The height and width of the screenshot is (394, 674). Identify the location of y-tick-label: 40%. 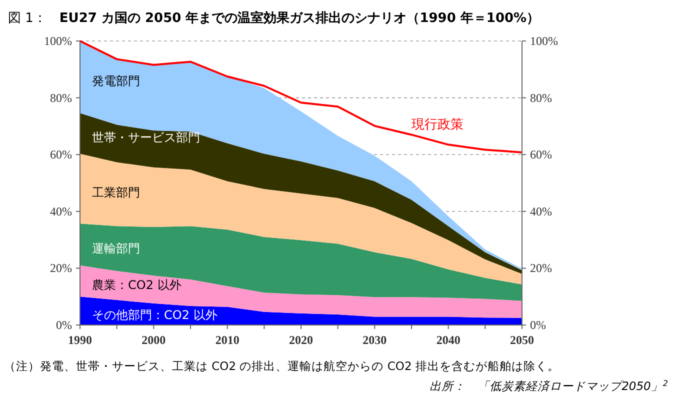
(61, 211).